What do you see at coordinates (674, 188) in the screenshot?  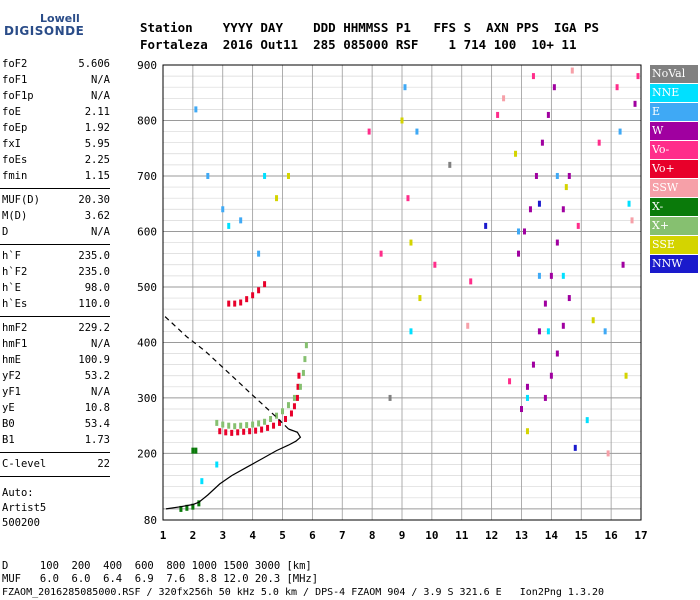 I see `legend-item-ssw: SSW` at bounding box center [674, 188].